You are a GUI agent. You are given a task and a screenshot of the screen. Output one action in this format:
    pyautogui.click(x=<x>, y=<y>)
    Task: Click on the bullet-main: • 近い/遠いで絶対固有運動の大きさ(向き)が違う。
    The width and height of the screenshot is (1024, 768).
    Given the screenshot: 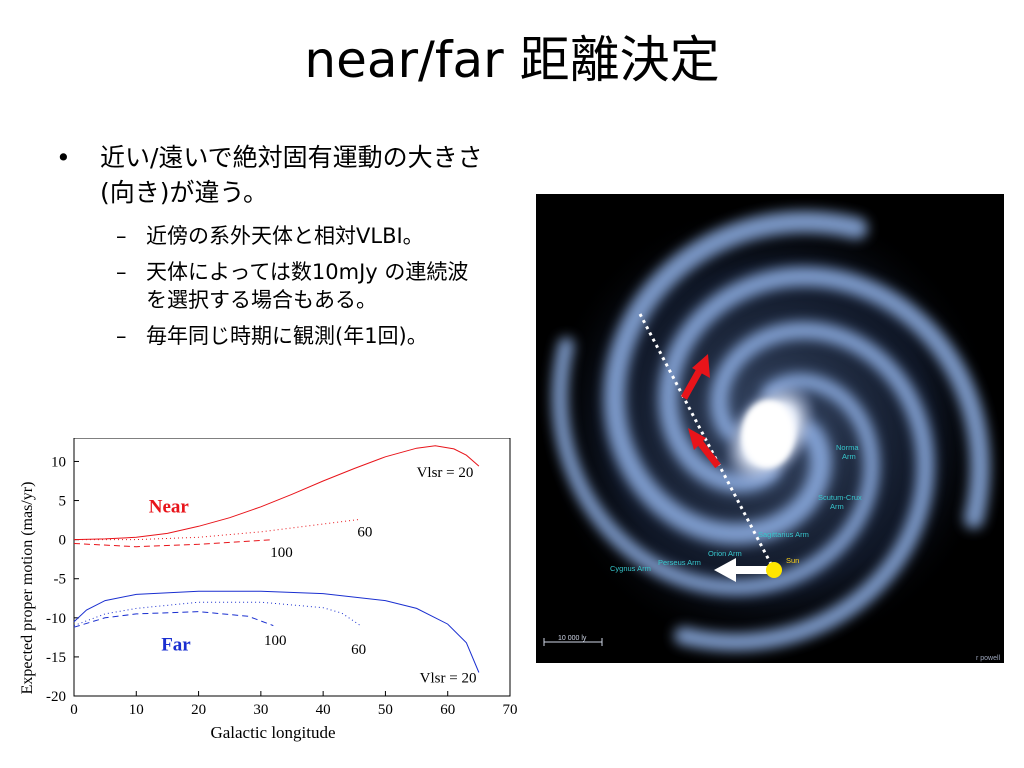 What is the action you would take?
    pyautogui.click(x=276, y=175)
    